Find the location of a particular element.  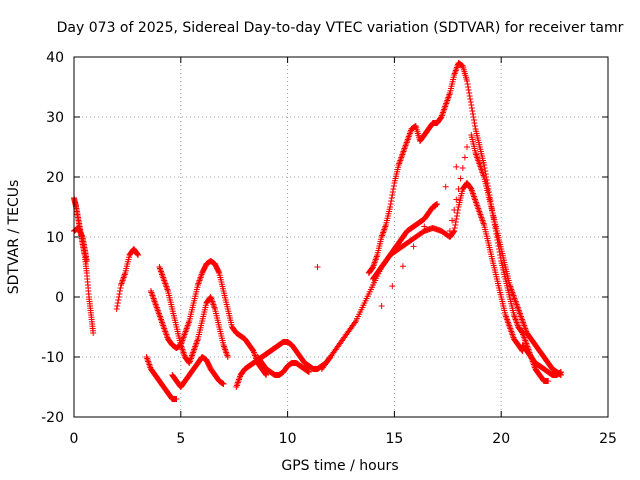

series-satellite-q is located at coordinates (424, 226).